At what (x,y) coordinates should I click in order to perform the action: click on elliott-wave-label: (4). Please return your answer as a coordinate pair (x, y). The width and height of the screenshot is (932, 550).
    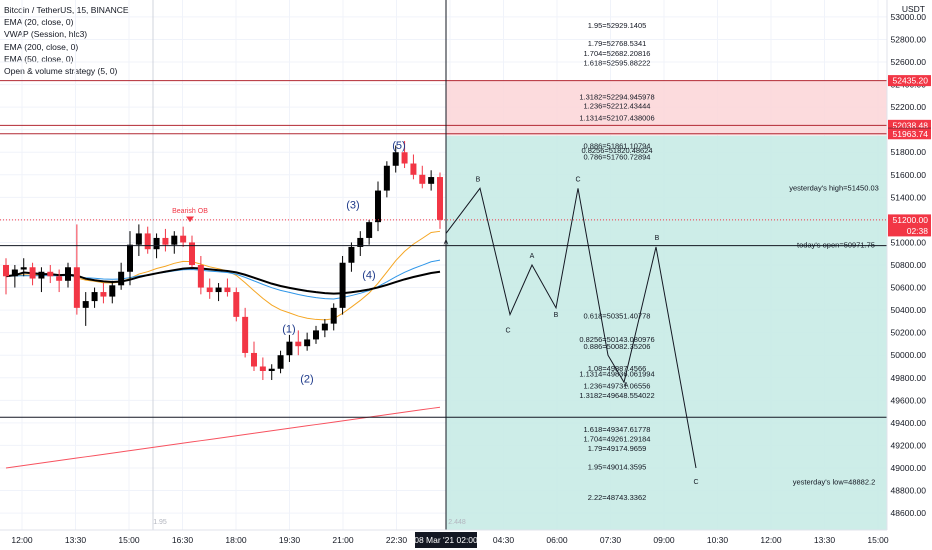
    Looking at the image, I should click on (368, 276).